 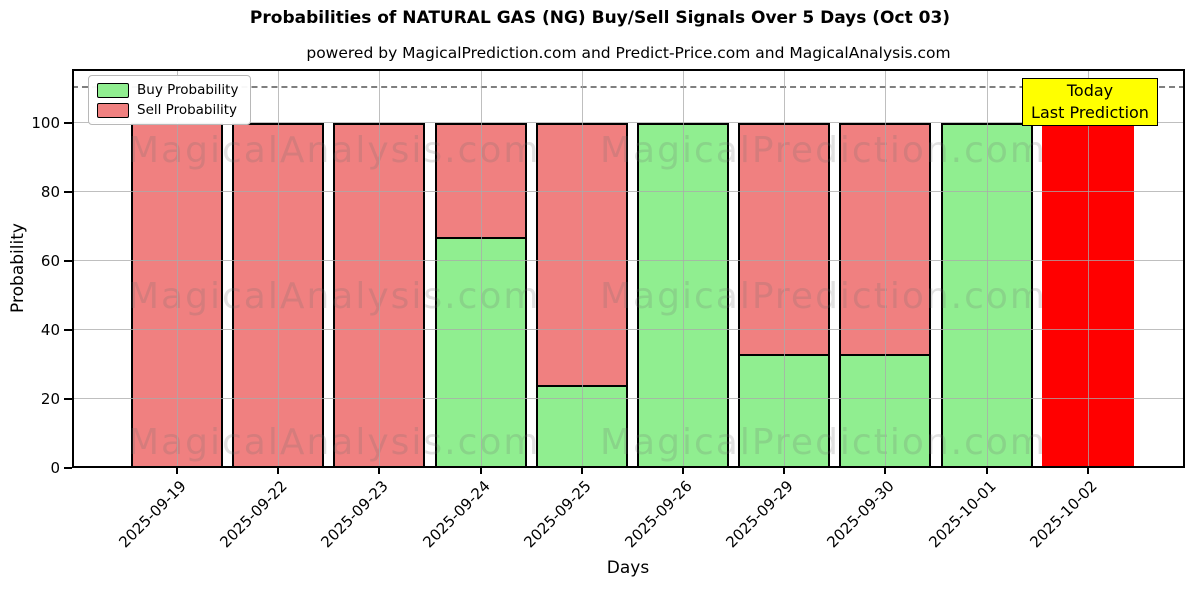 I want to click on y-tick-label: 60, so click(x=50, y=260).